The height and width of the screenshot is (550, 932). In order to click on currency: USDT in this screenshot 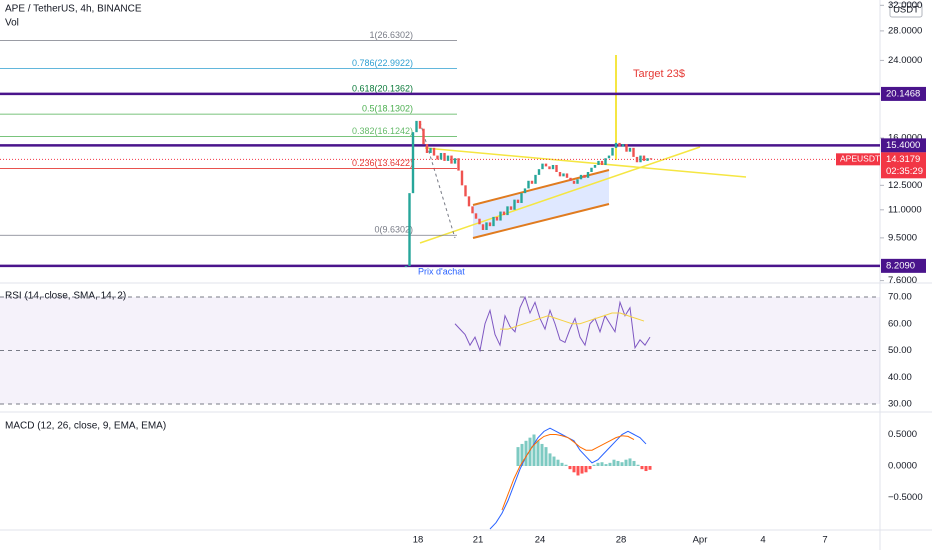, I will do `click(906, 10)`.